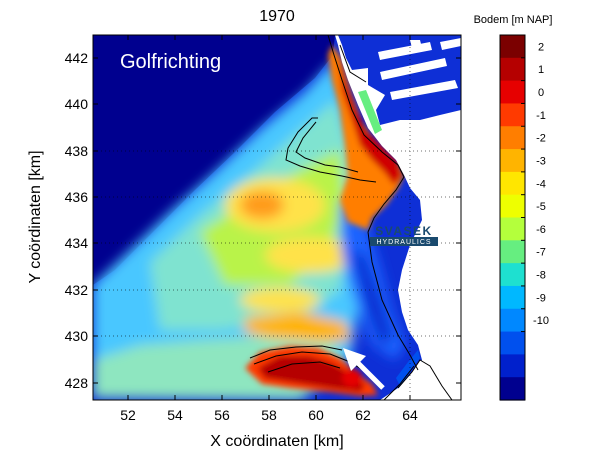 The width and height of the screenshot is (601, 450). I want to click on x-tick: 60, so click(316, 229).